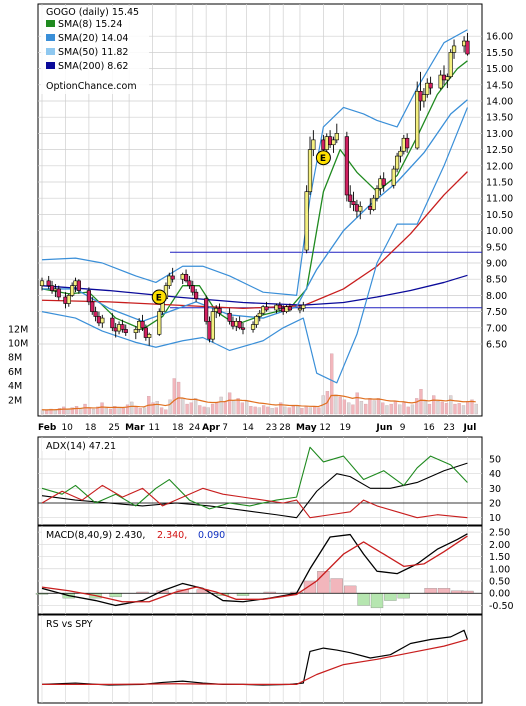 The image size is (526, 706). I want to click on x-tick-label: 23, so click(448, 428).